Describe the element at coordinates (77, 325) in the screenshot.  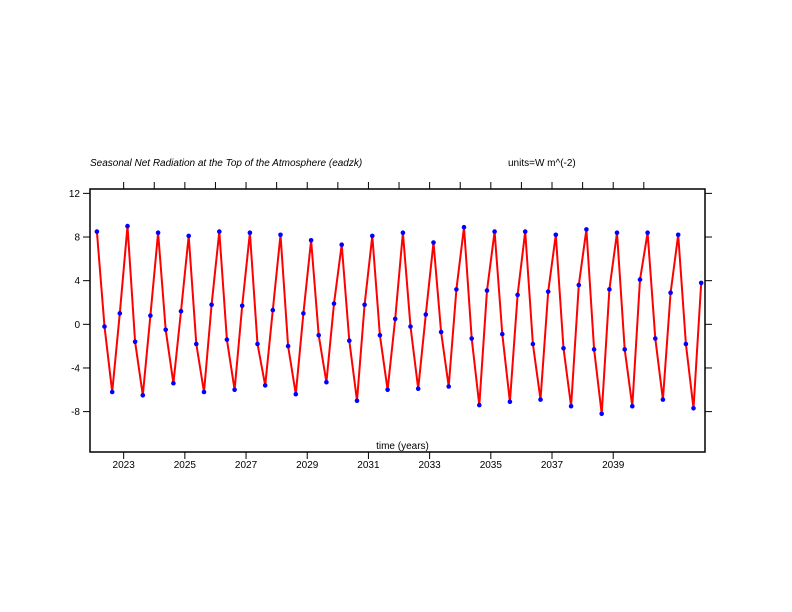
I see `y-tick-label: 0` at that location.